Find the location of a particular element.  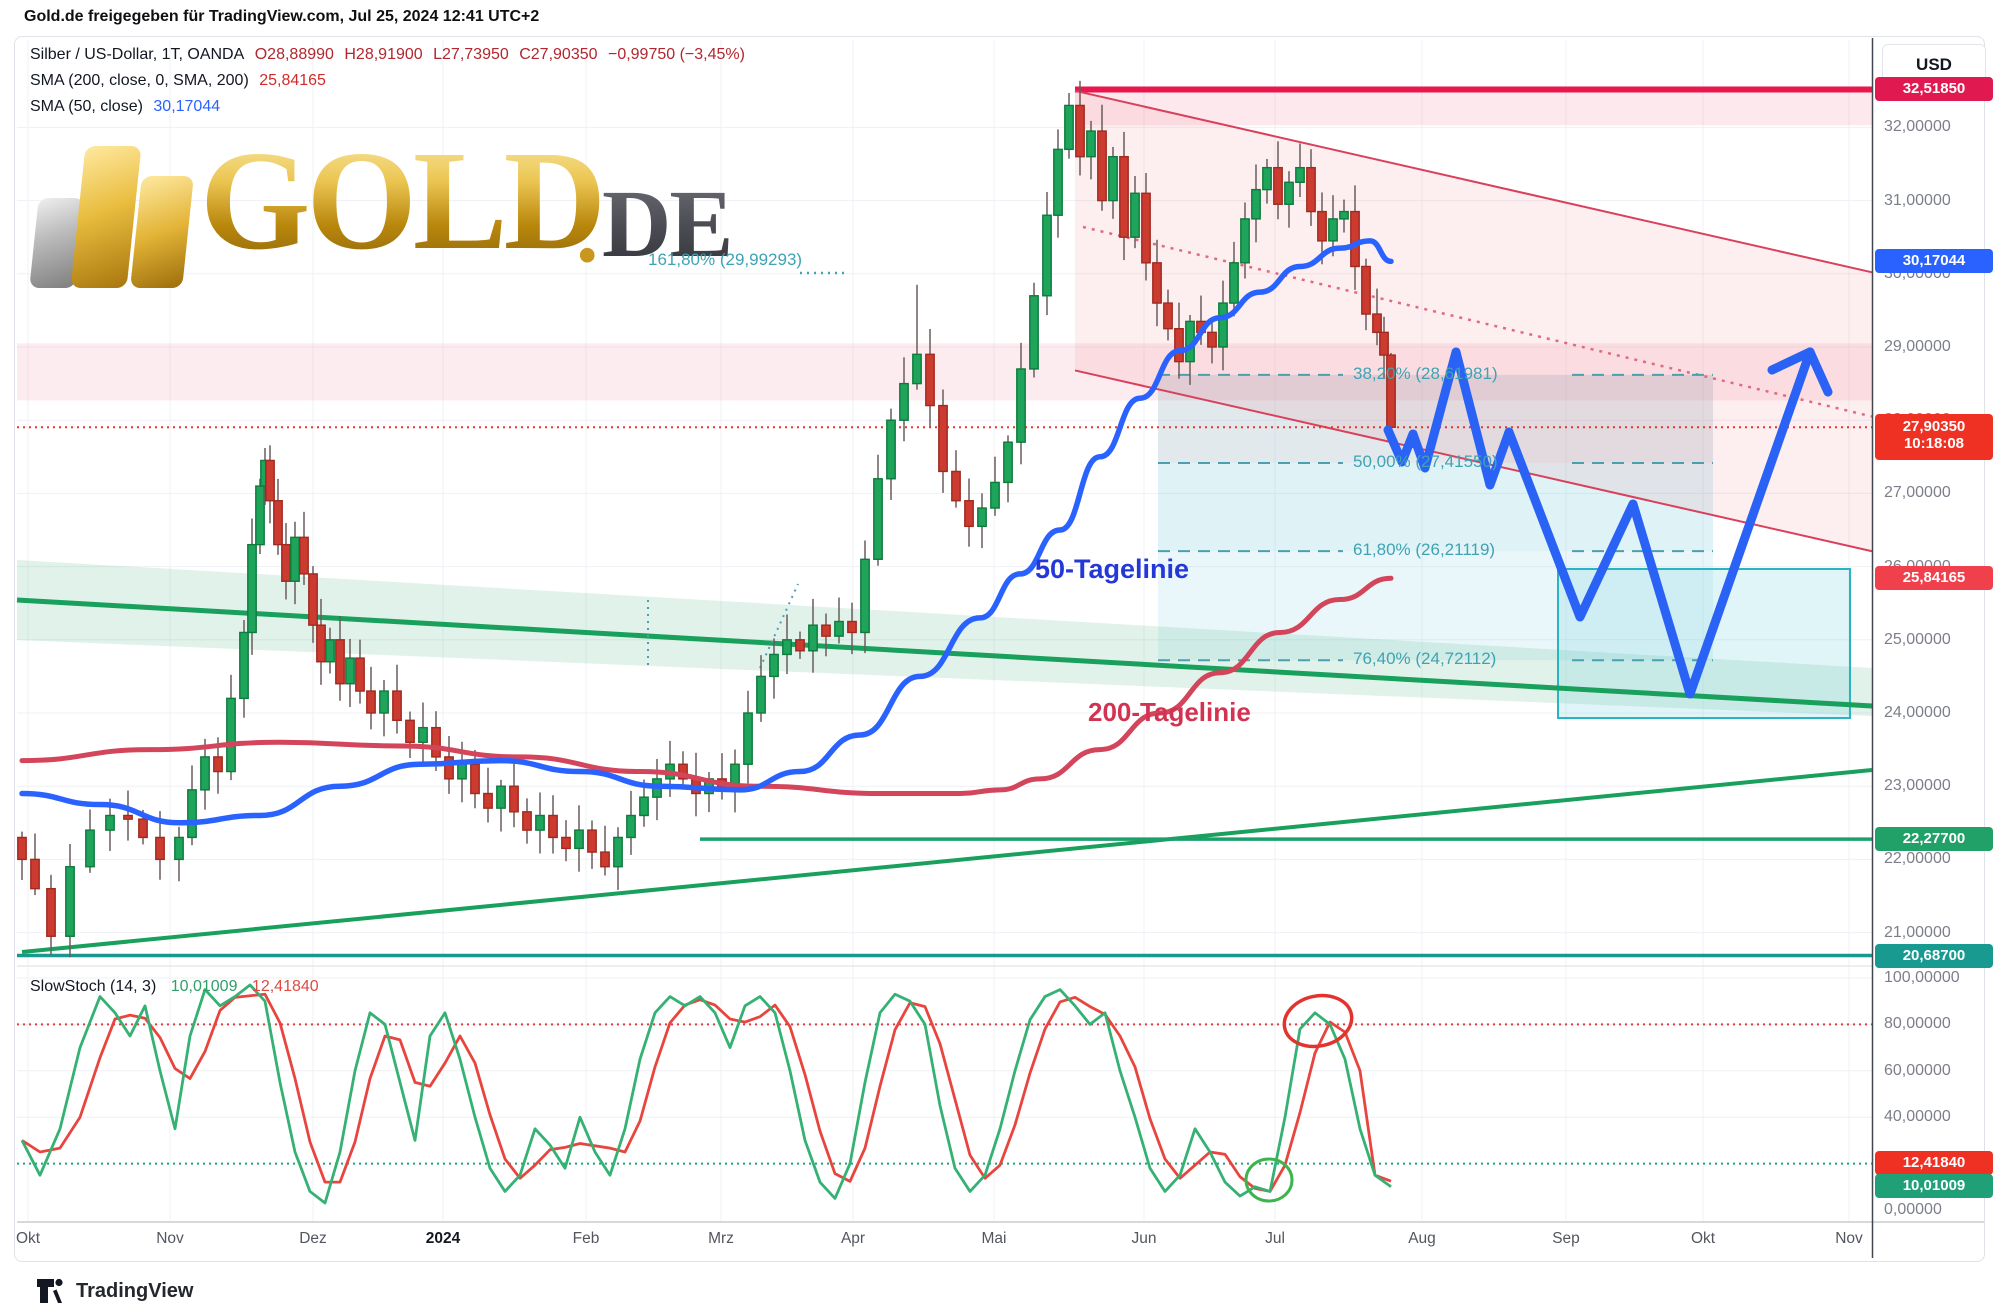

fib-161-label: 161,80% (29,99293) is located at coordinates (725, 259).